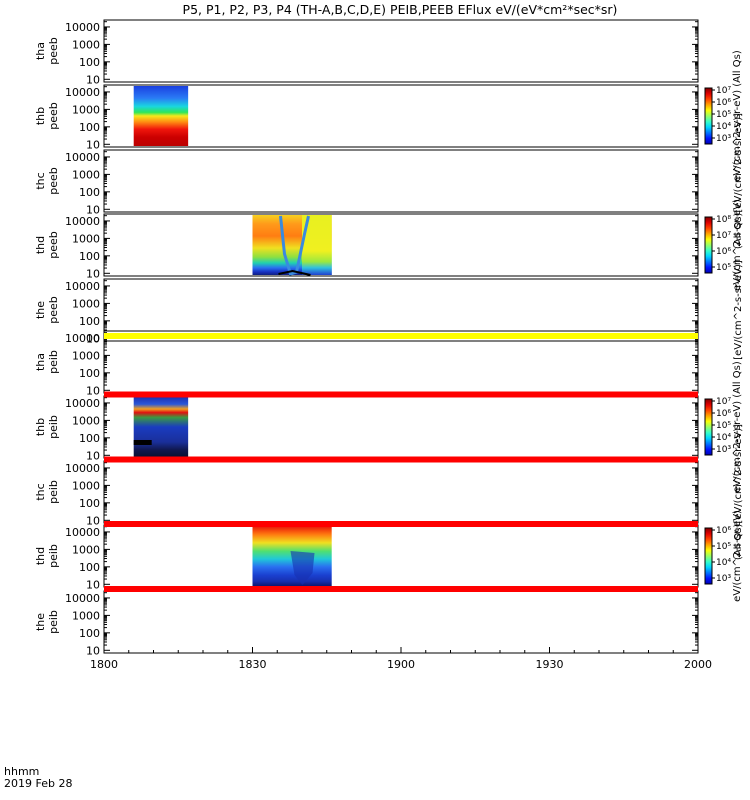 The image size is (750, 800). Describe the element at coordinates (698, 664) in the screenshot. I see `x-tick-label: 2000` at that location.